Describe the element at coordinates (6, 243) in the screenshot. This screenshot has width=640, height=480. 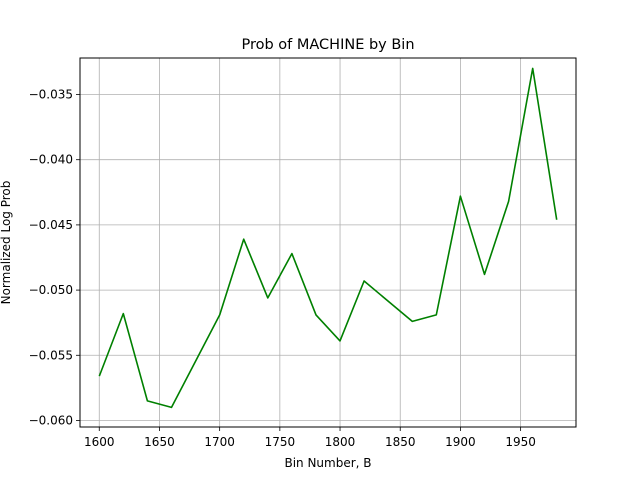
I see `y-axis-label: Normalized Log Prob` at that location.